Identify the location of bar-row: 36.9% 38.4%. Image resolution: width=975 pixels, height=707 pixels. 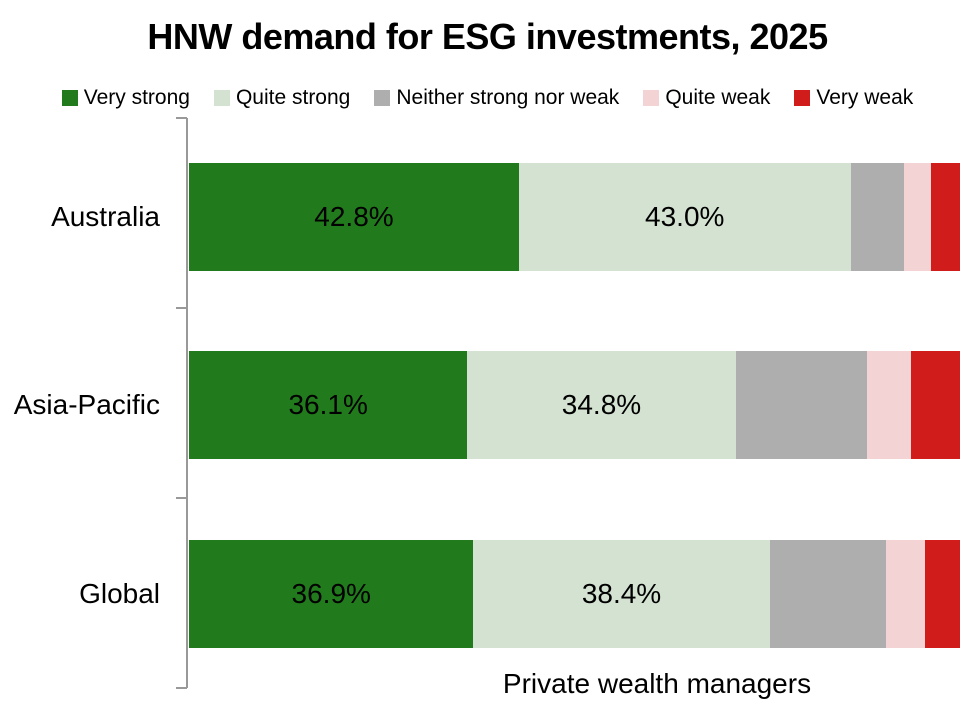
(574, 594).